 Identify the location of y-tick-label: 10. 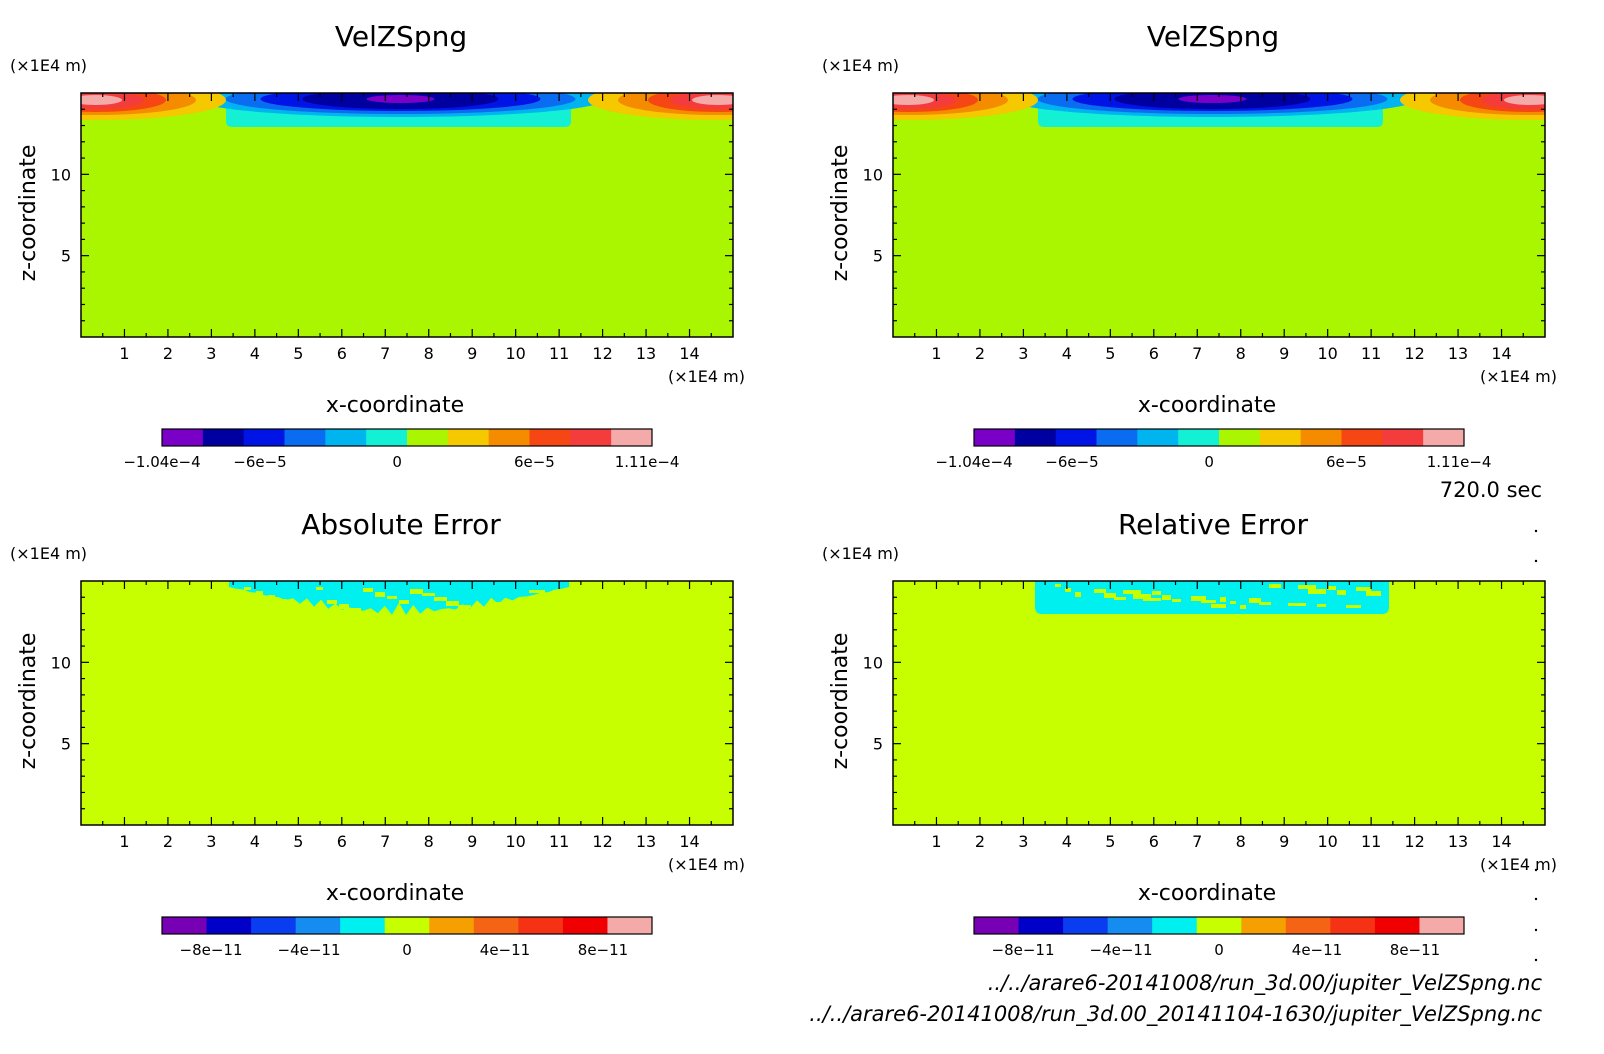
(61, 174).